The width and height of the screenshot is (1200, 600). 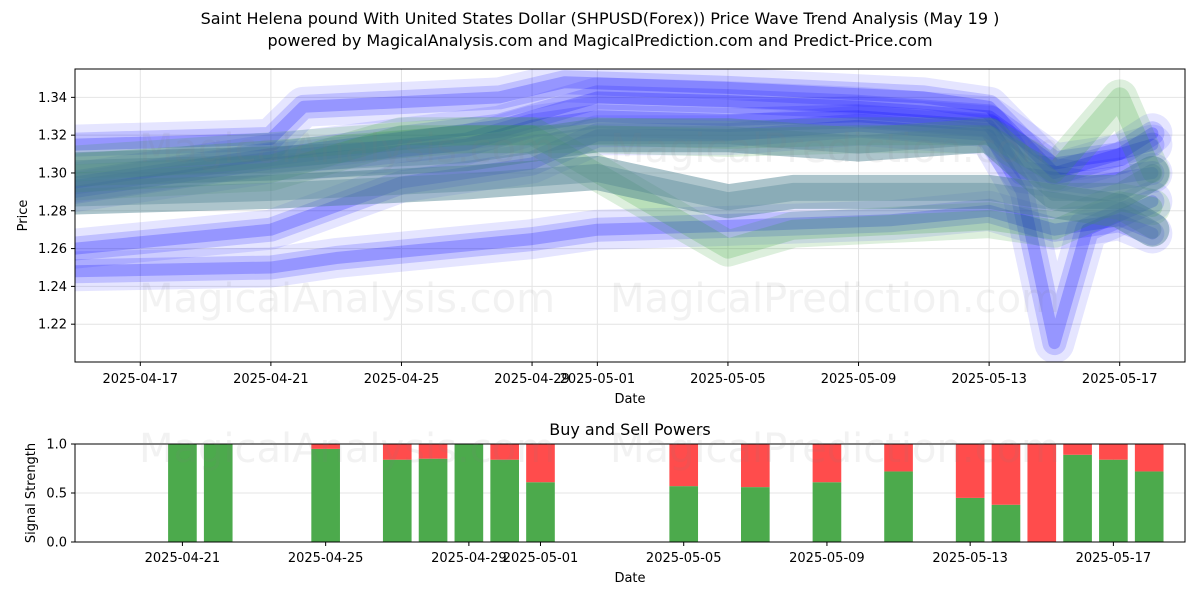 What do you see at coordinates (52, 136) in the screenshot?
I see `y-tick-label: 1.32` at bounding box center [52, 136].